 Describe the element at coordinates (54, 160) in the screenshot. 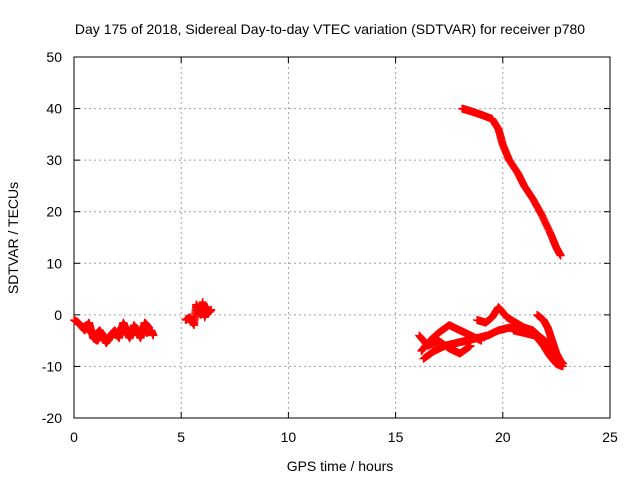

I see `y-tick-label: 30` at that location.